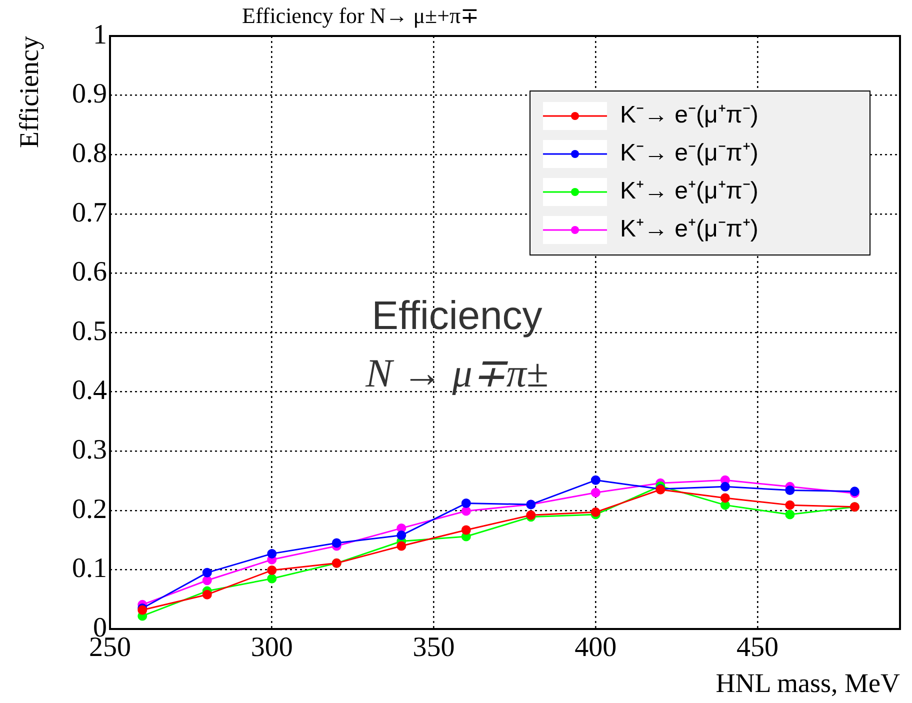 The height and width of the screenshot is (703, 912). What do you see at coordinates (89, 94) in the screenshot?
I see `y-tick-label: 0.9` at bounding box center [89, 94].